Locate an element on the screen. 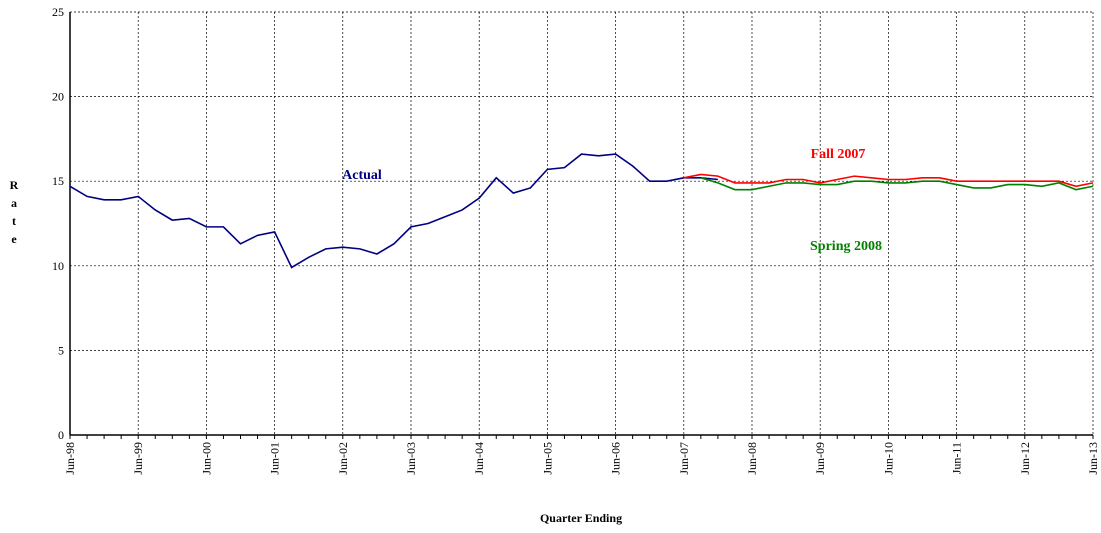  x-tick-label: Jun-13 is located at coordinates (1093, 458).